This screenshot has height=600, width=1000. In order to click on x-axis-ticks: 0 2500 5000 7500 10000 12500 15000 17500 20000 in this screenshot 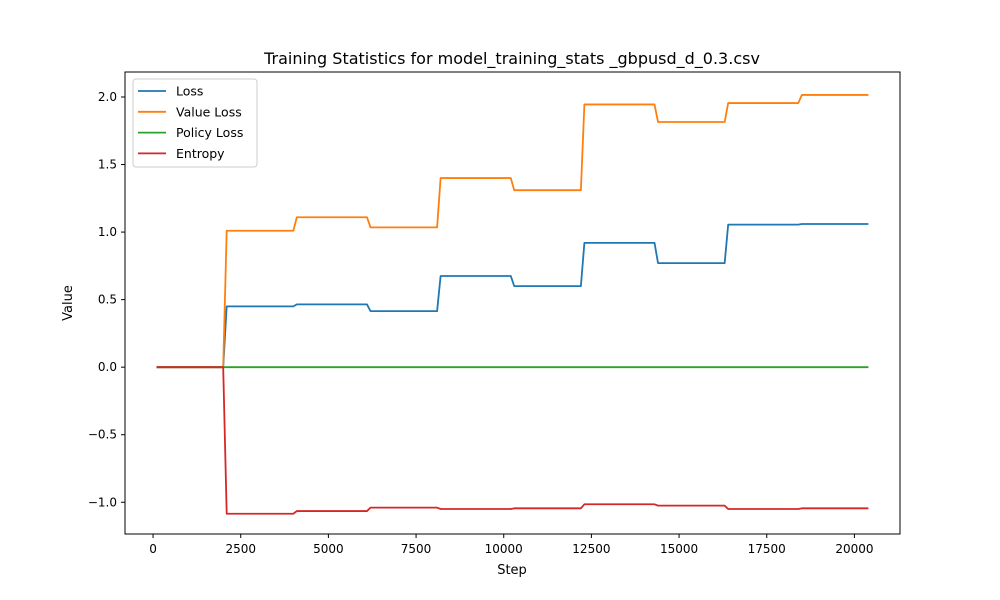, I will do `click(511, 545)`.